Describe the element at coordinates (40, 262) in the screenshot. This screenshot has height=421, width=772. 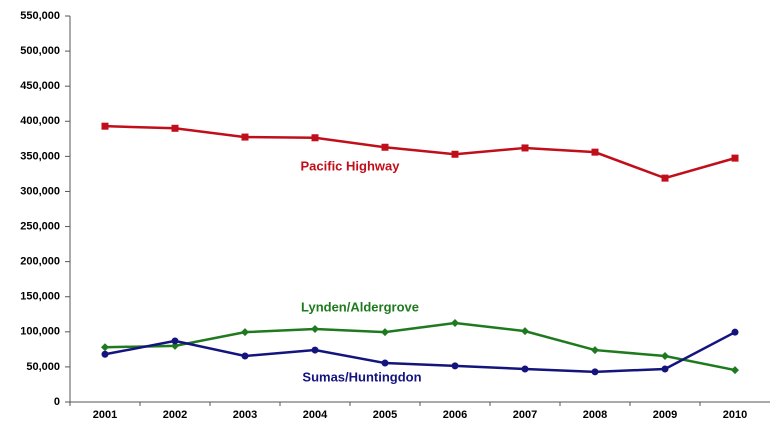
I see `y-tick-label: 200,000` at that location.